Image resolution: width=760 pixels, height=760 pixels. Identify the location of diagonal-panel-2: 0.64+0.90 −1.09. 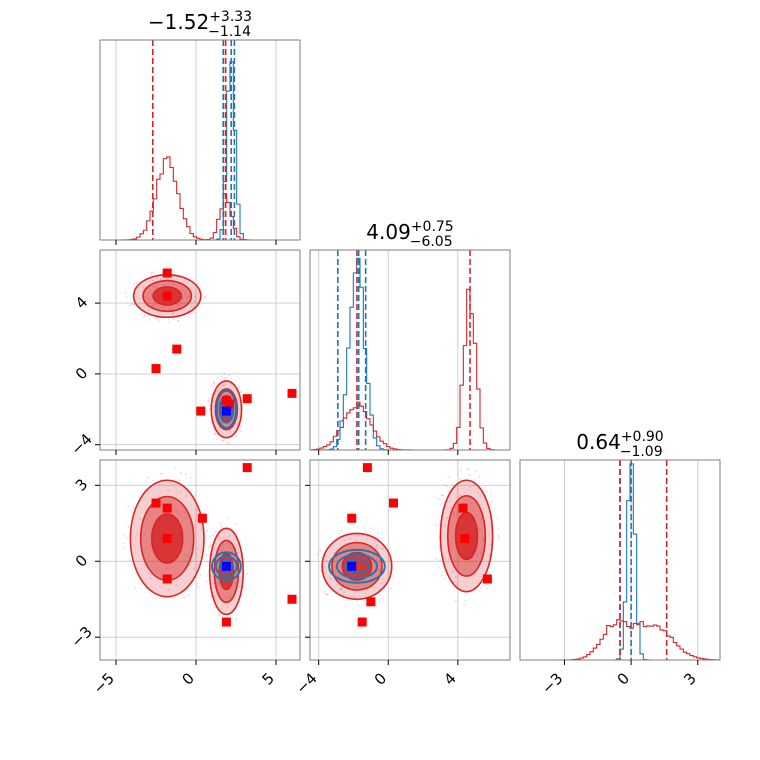
(620, 545).